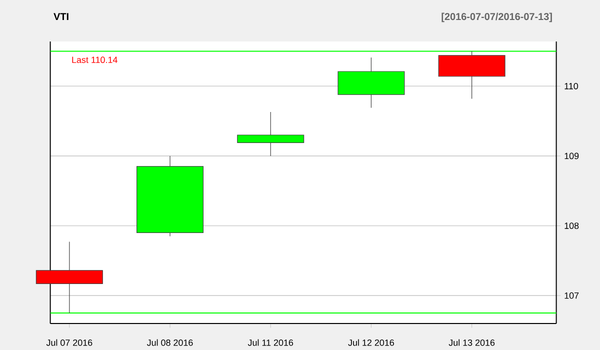 The width and height of the screenshot is (600, 350). Describe the element at coordinates (61, 16) in the screenshot. I see `chart-title: VTI` at that location.